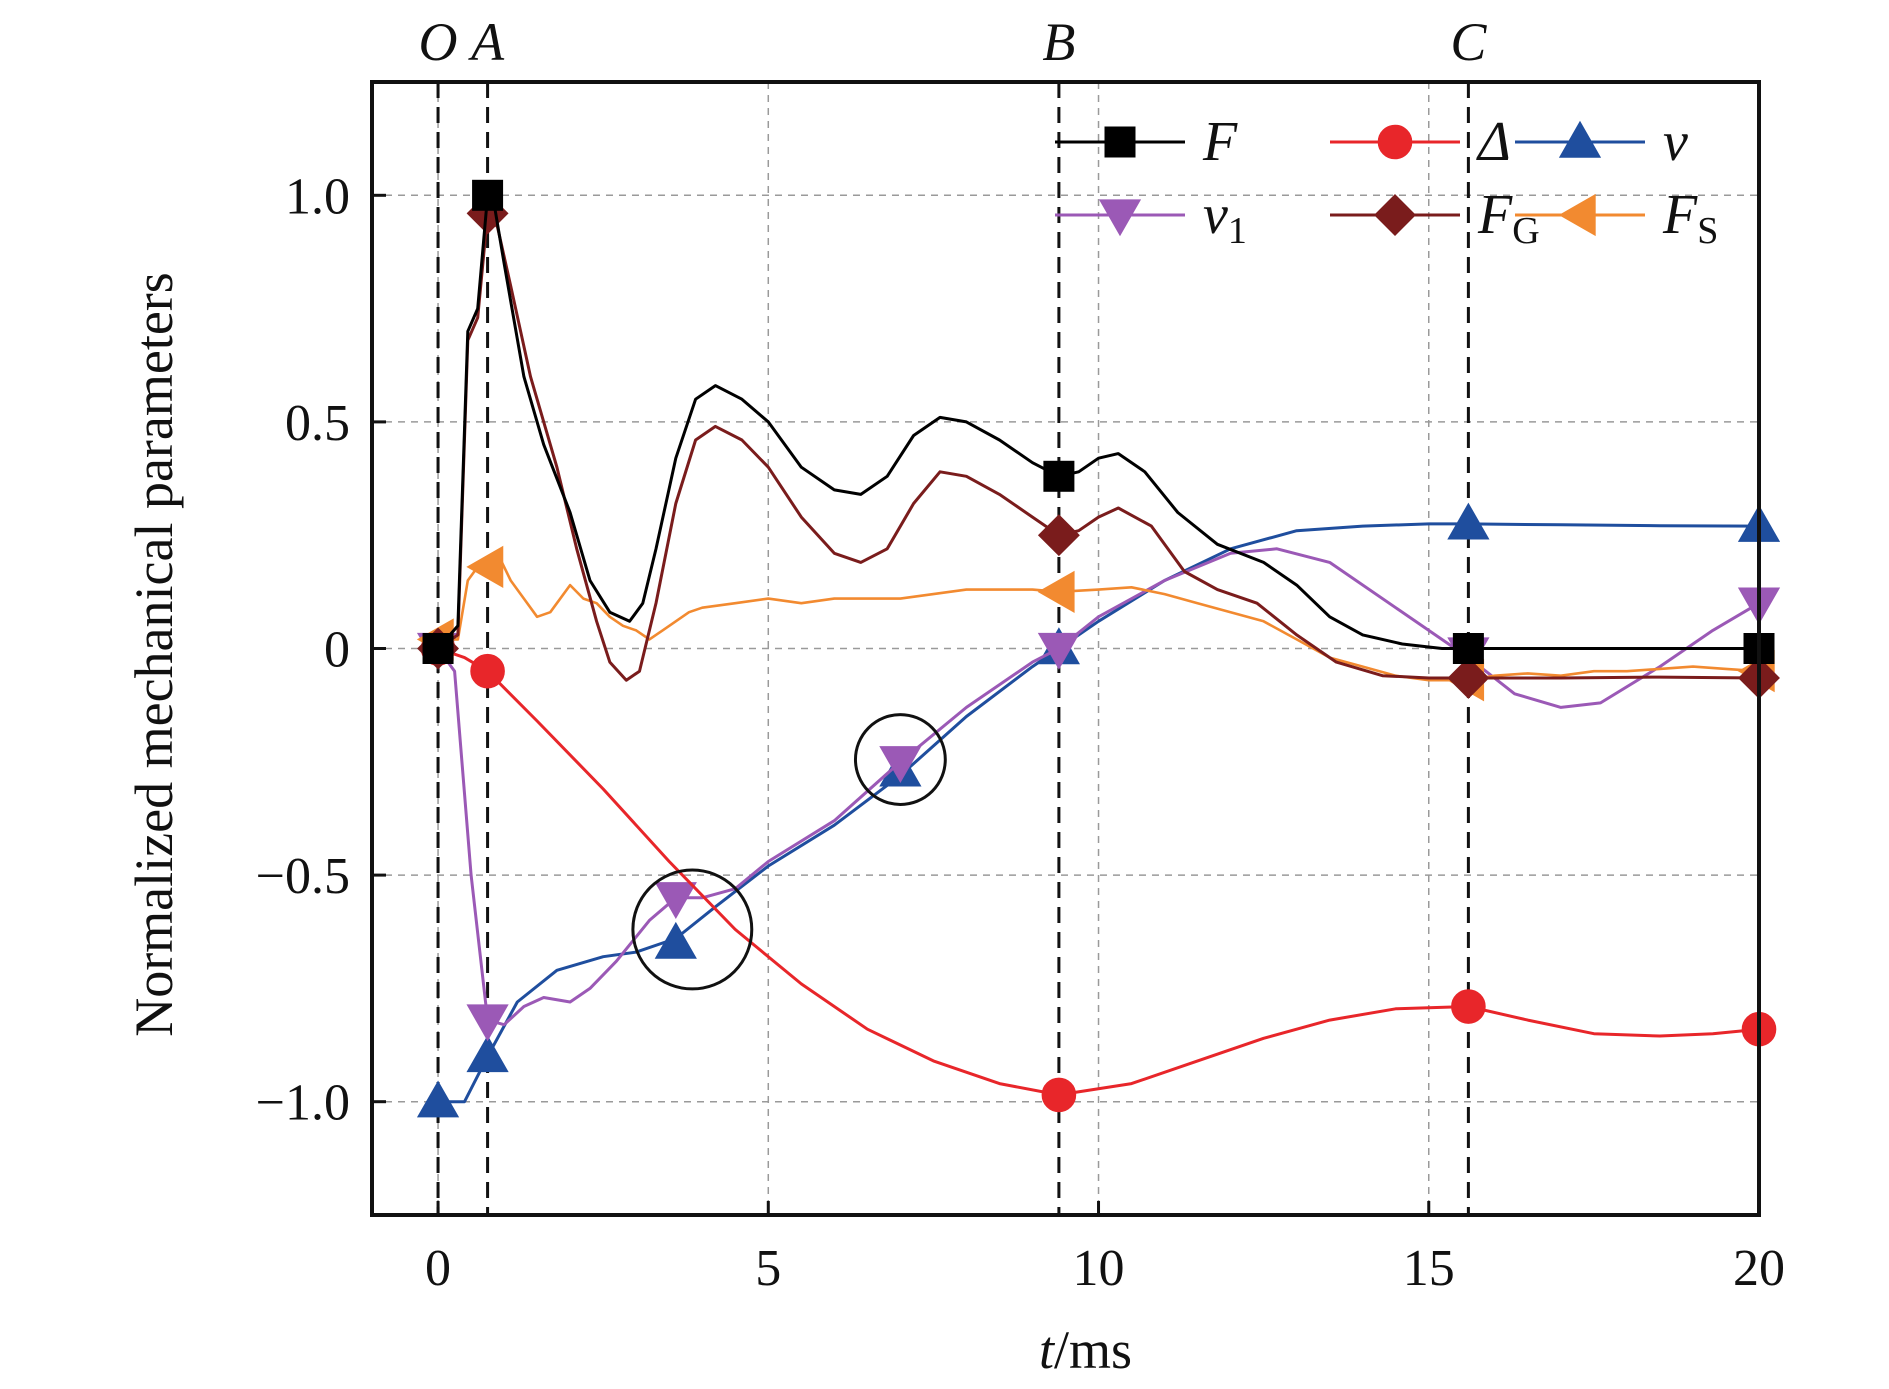 This screenshot has width=1889, height=1389. I want to click on legend-v-label: v, so click(1675, 142).